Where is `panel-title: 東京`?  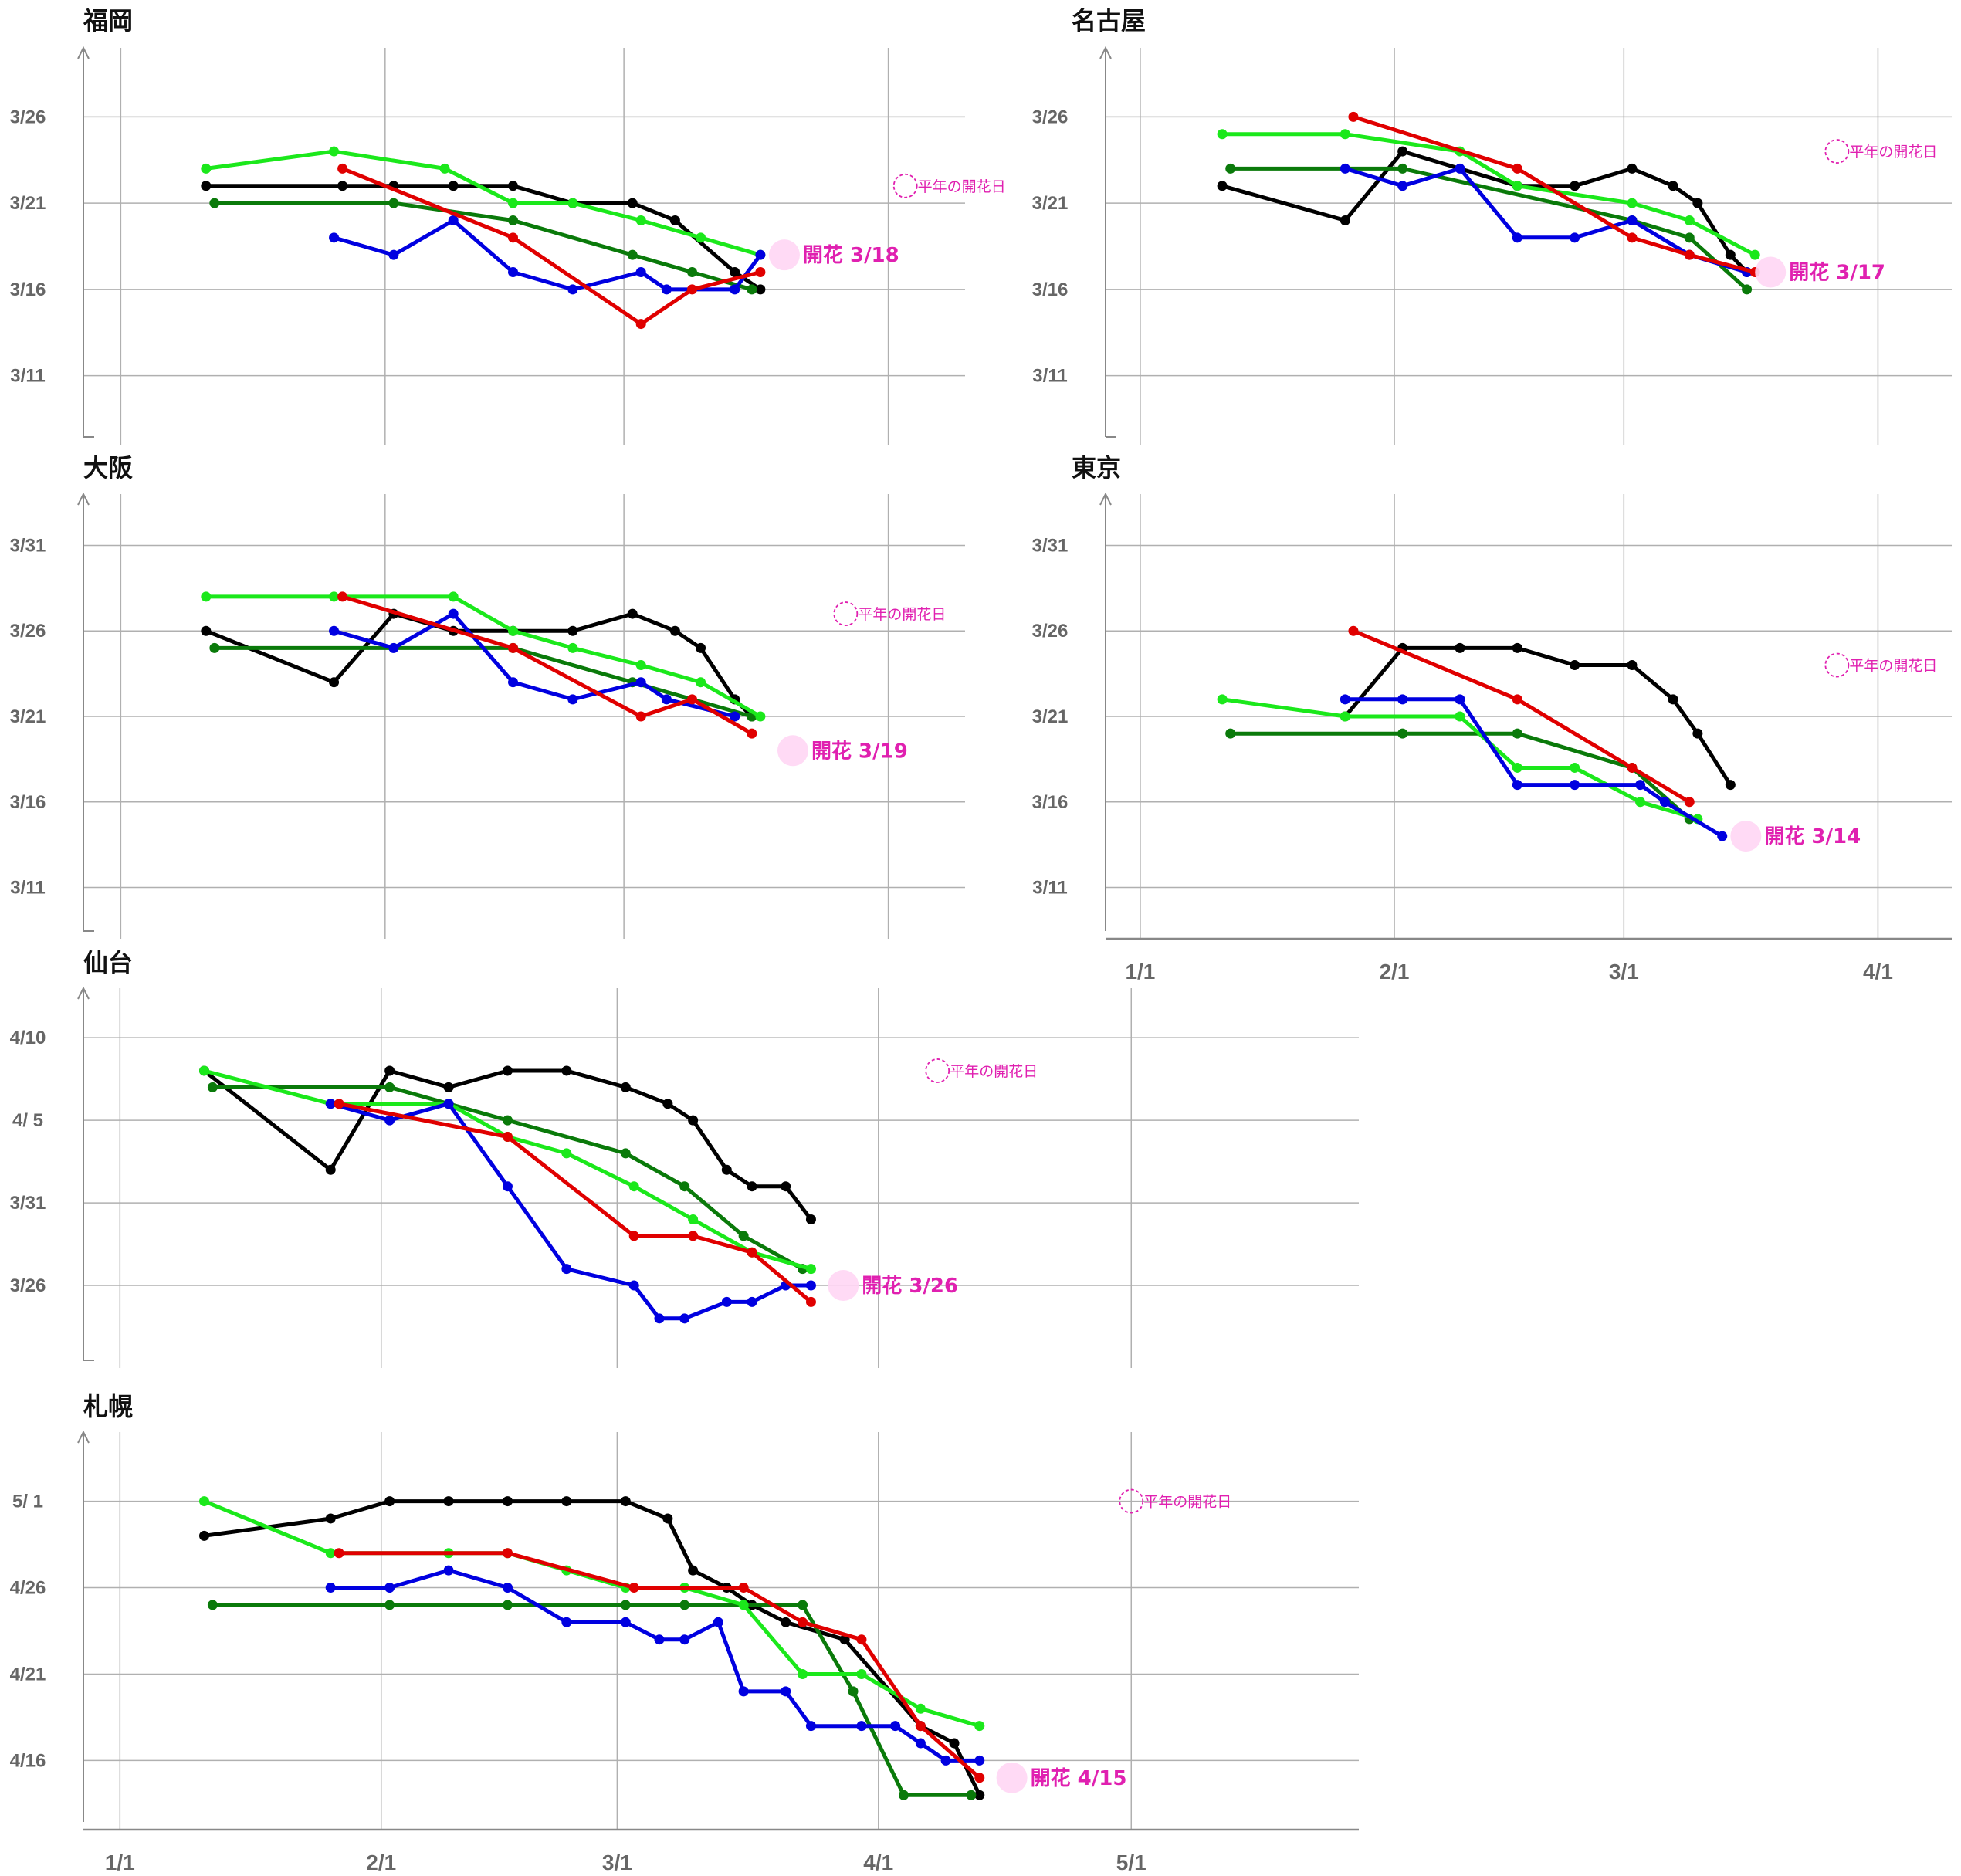 panel-title: 東京 is located at coordinates (1096, 468).